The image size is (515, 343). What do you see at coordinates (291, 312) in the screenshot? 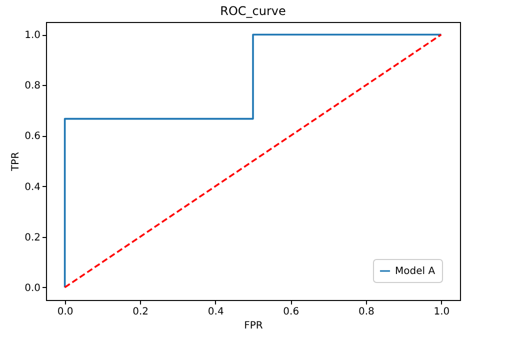
I see `x-tick-label: 0.6` at bounding box center [291, 312].